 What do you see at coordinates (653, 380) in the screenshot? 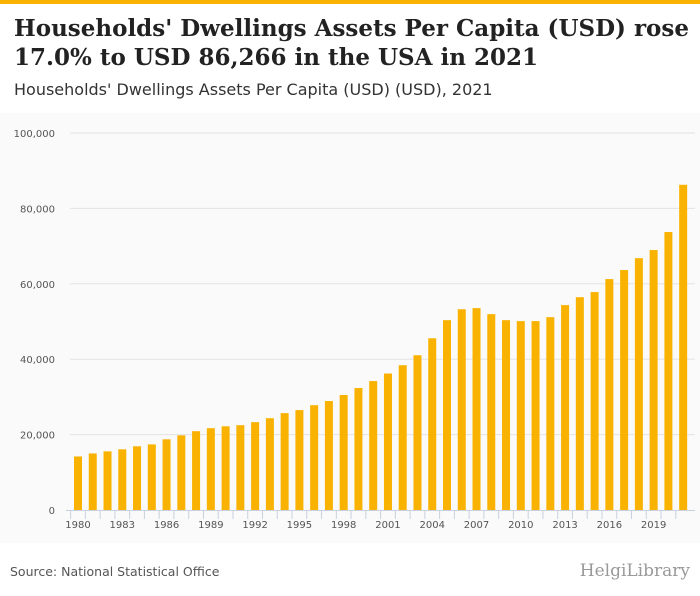
I see `bar-2019` at bounding box center [653, 380].